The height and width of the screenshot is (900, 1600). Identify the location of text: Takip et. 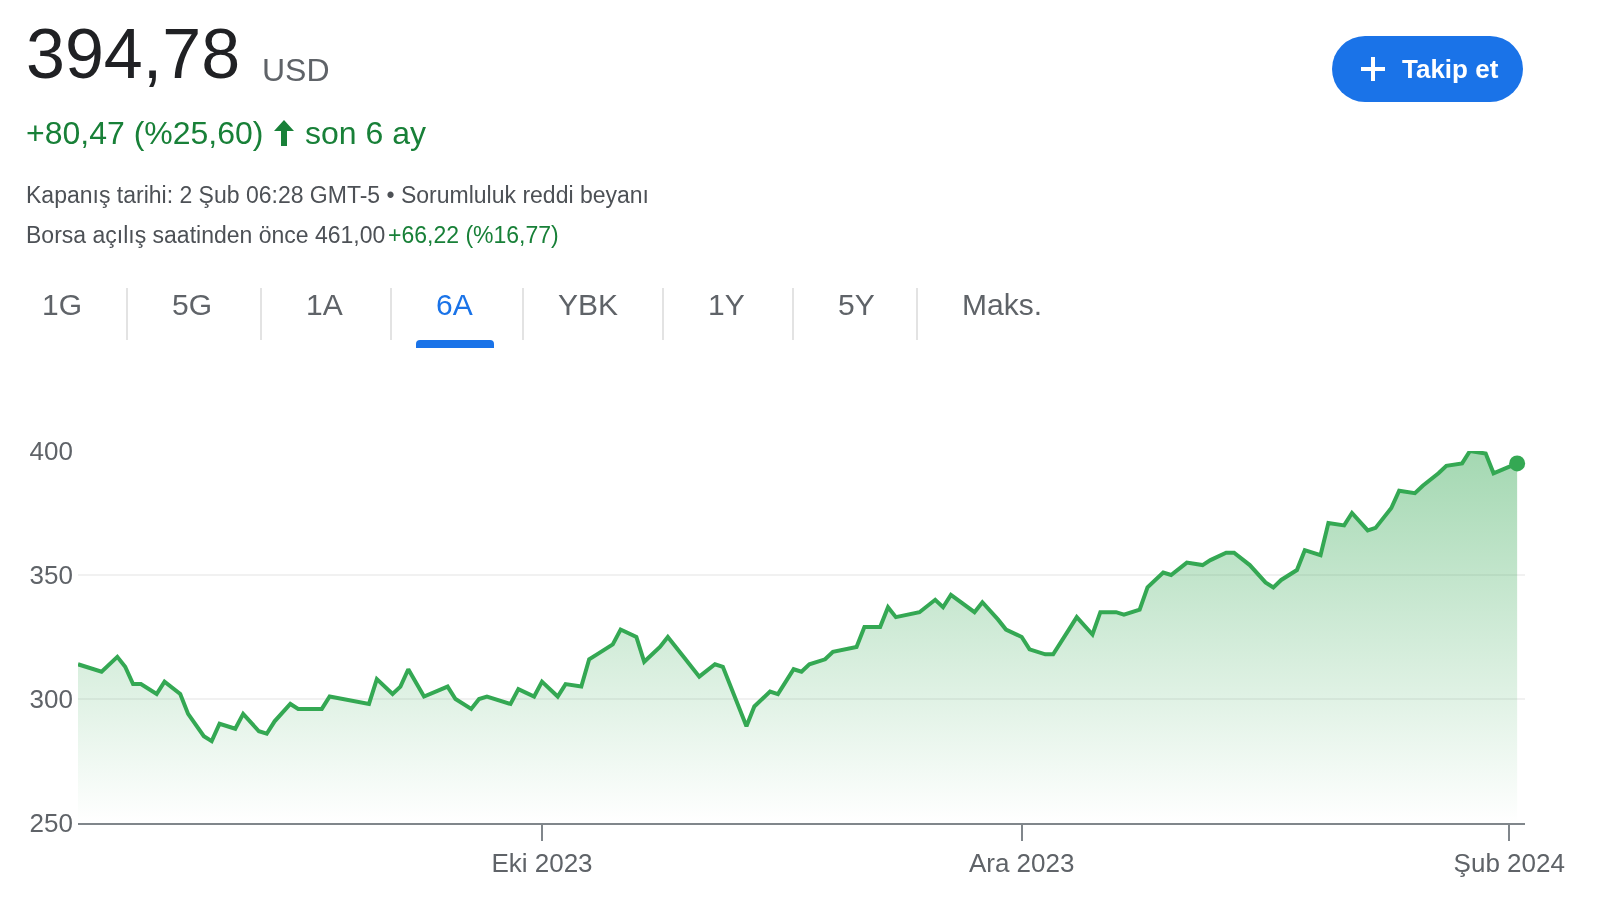
(1450, 69).